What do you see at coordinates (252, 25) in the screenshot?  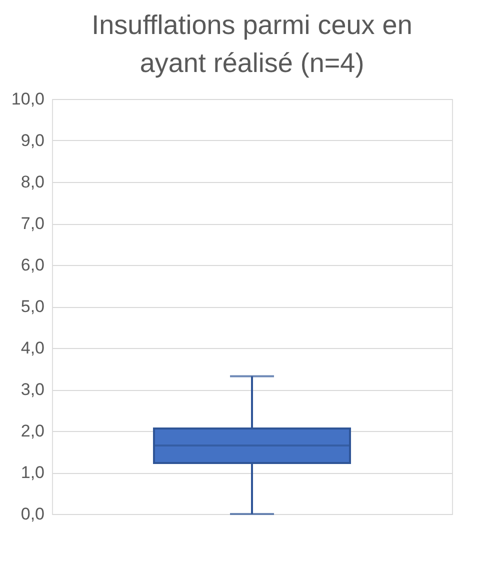 I see `text: Insufflations parmi ceux en` at bounding box center [252, 25].